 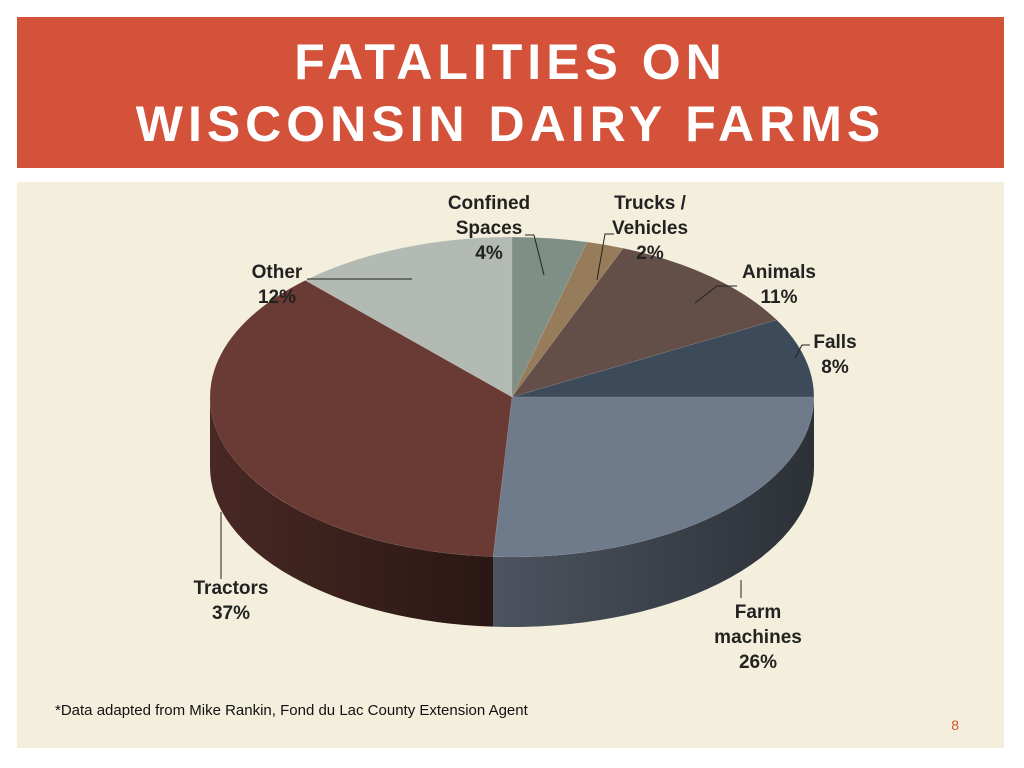 What do you see at coordinates (758, 612) in the screenshot?
I see `slice-label-line: Farm` at bounding box center [758, 612].